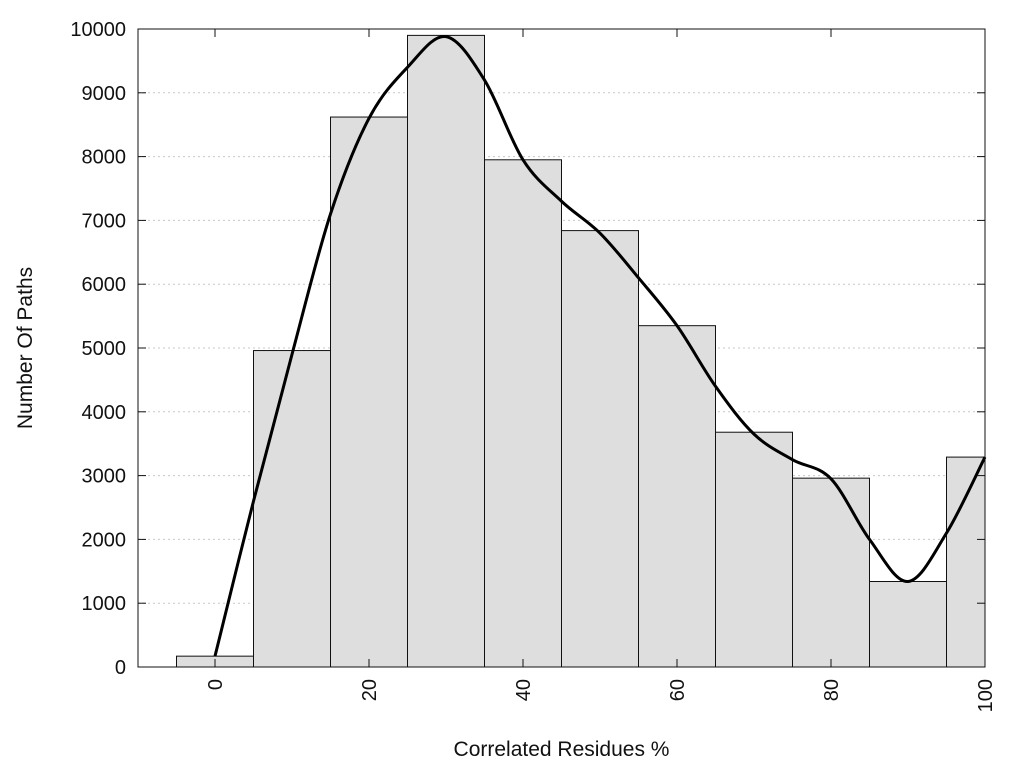 Image resolution: width=1024 pixels, height=768 pixels. I want to click on x-tick-label: 100, so click(986, 695).